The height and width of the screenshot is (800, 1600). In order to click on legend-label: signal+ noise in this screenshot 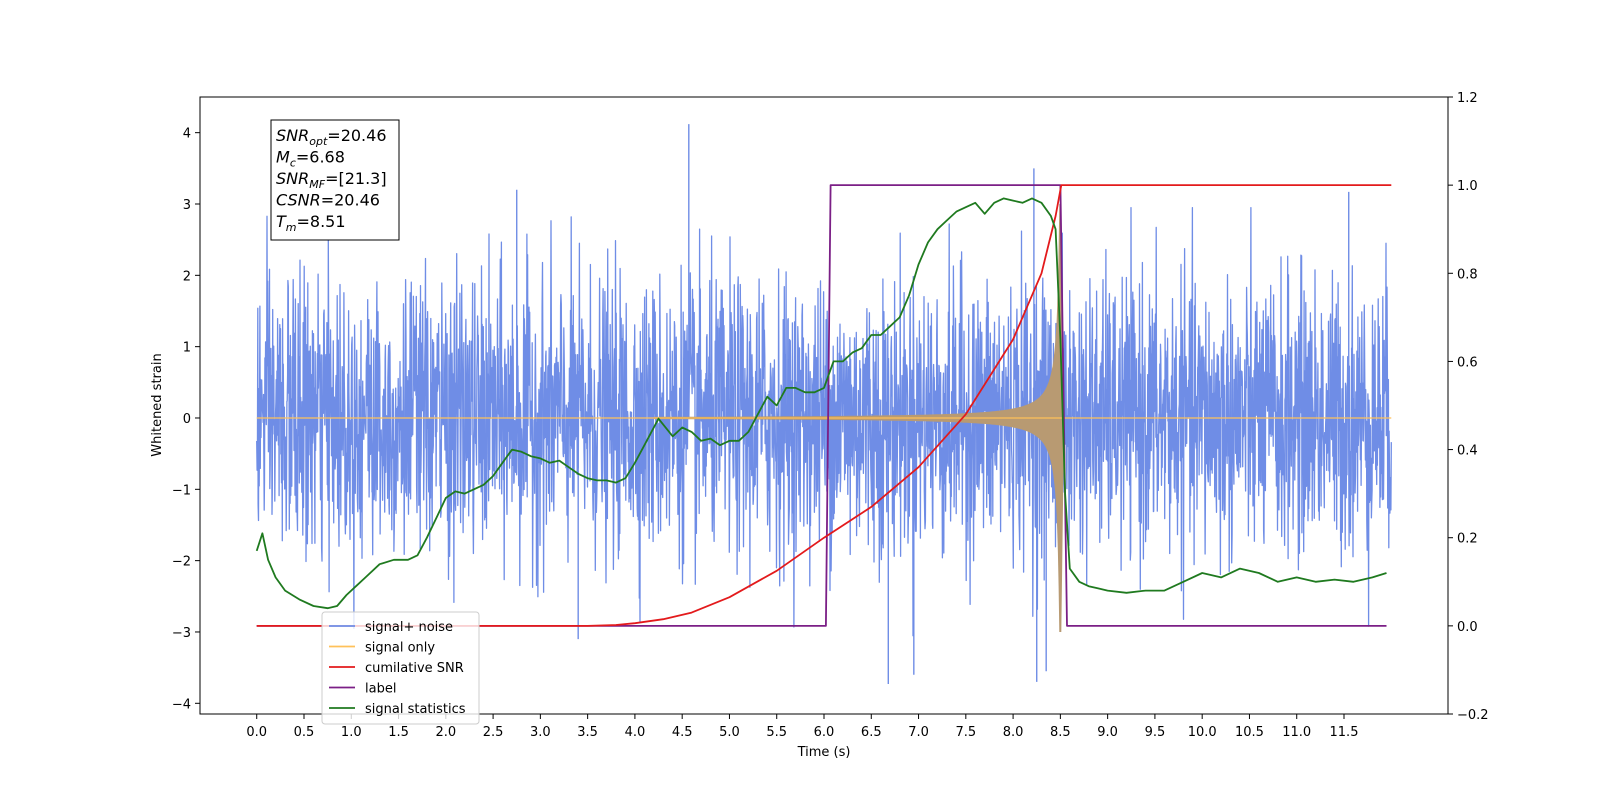, I will do `click(409, 627)`.